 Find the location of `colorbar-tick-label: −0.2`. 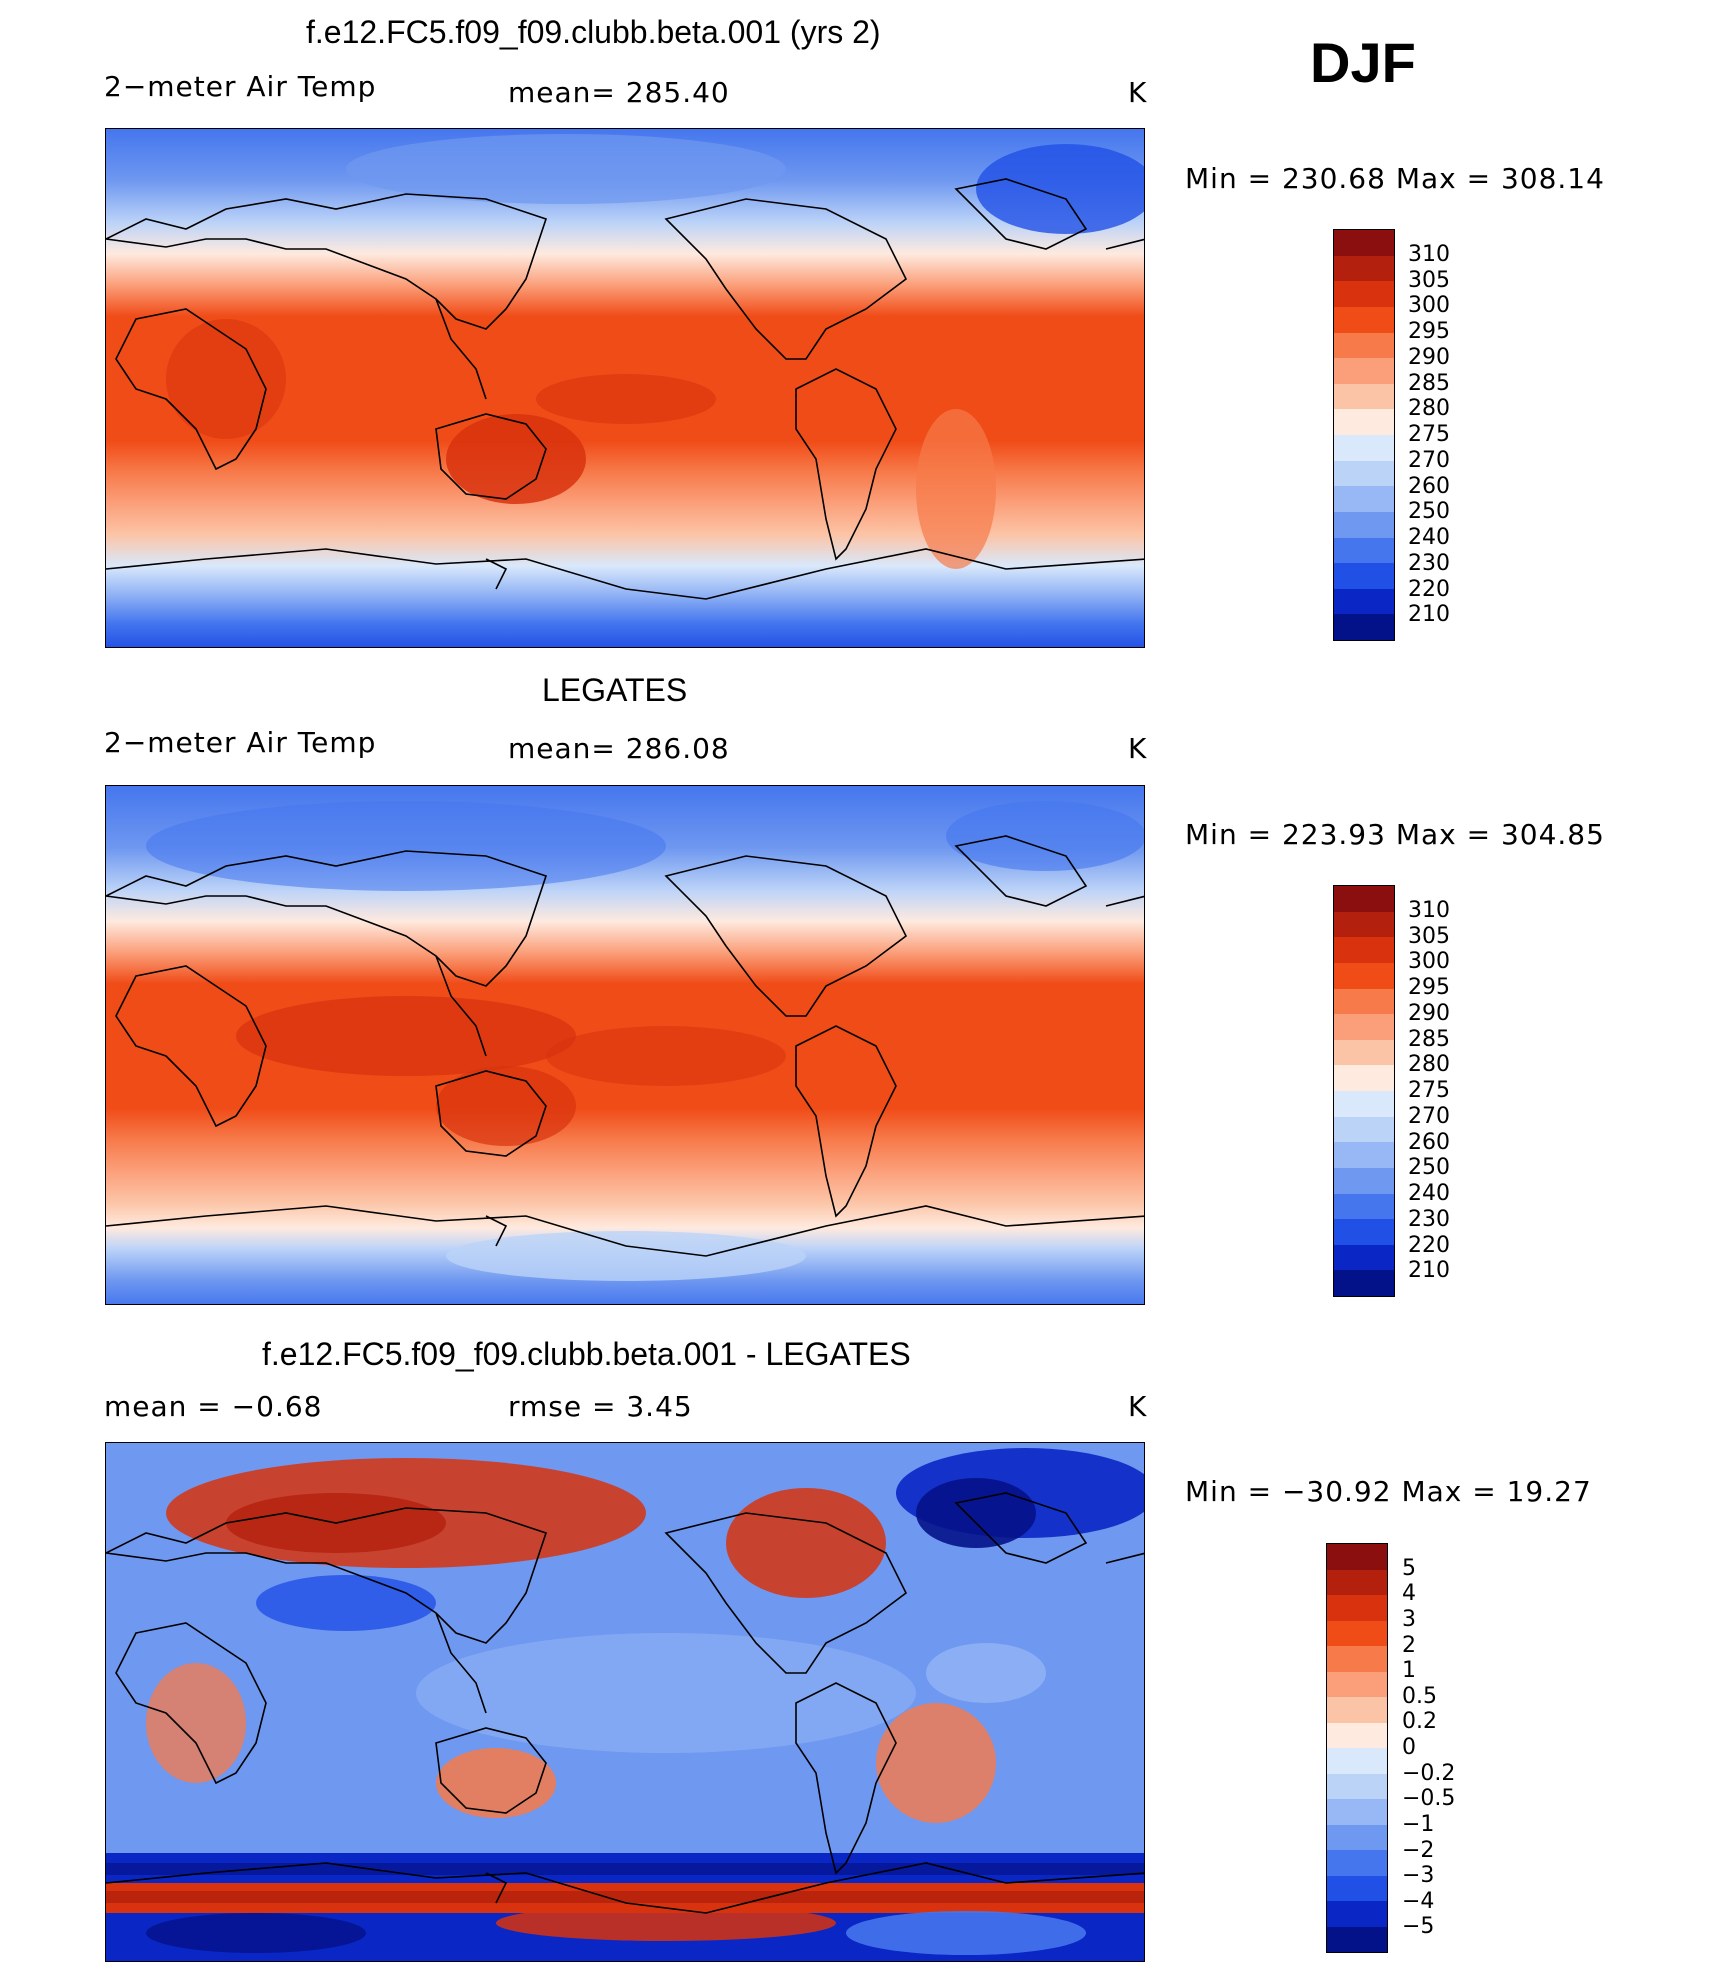

colorbar-tick-label: −0.2 is located at coordinates (1429, 1773).